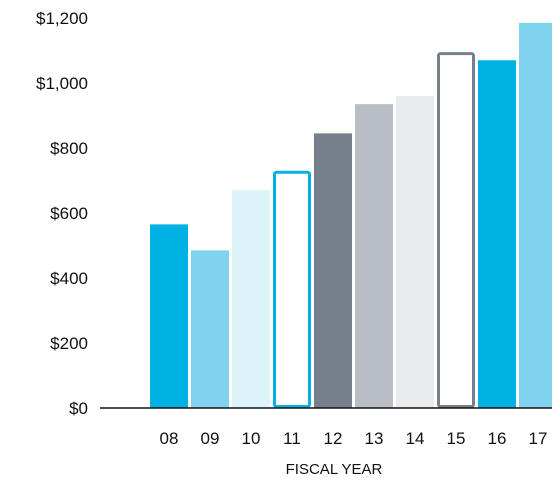 The image size is (552, 478). I want to click on y-tick-labels: $0 $200 $400 $600 $800 $1,000 $1,200, so click(62, 213).